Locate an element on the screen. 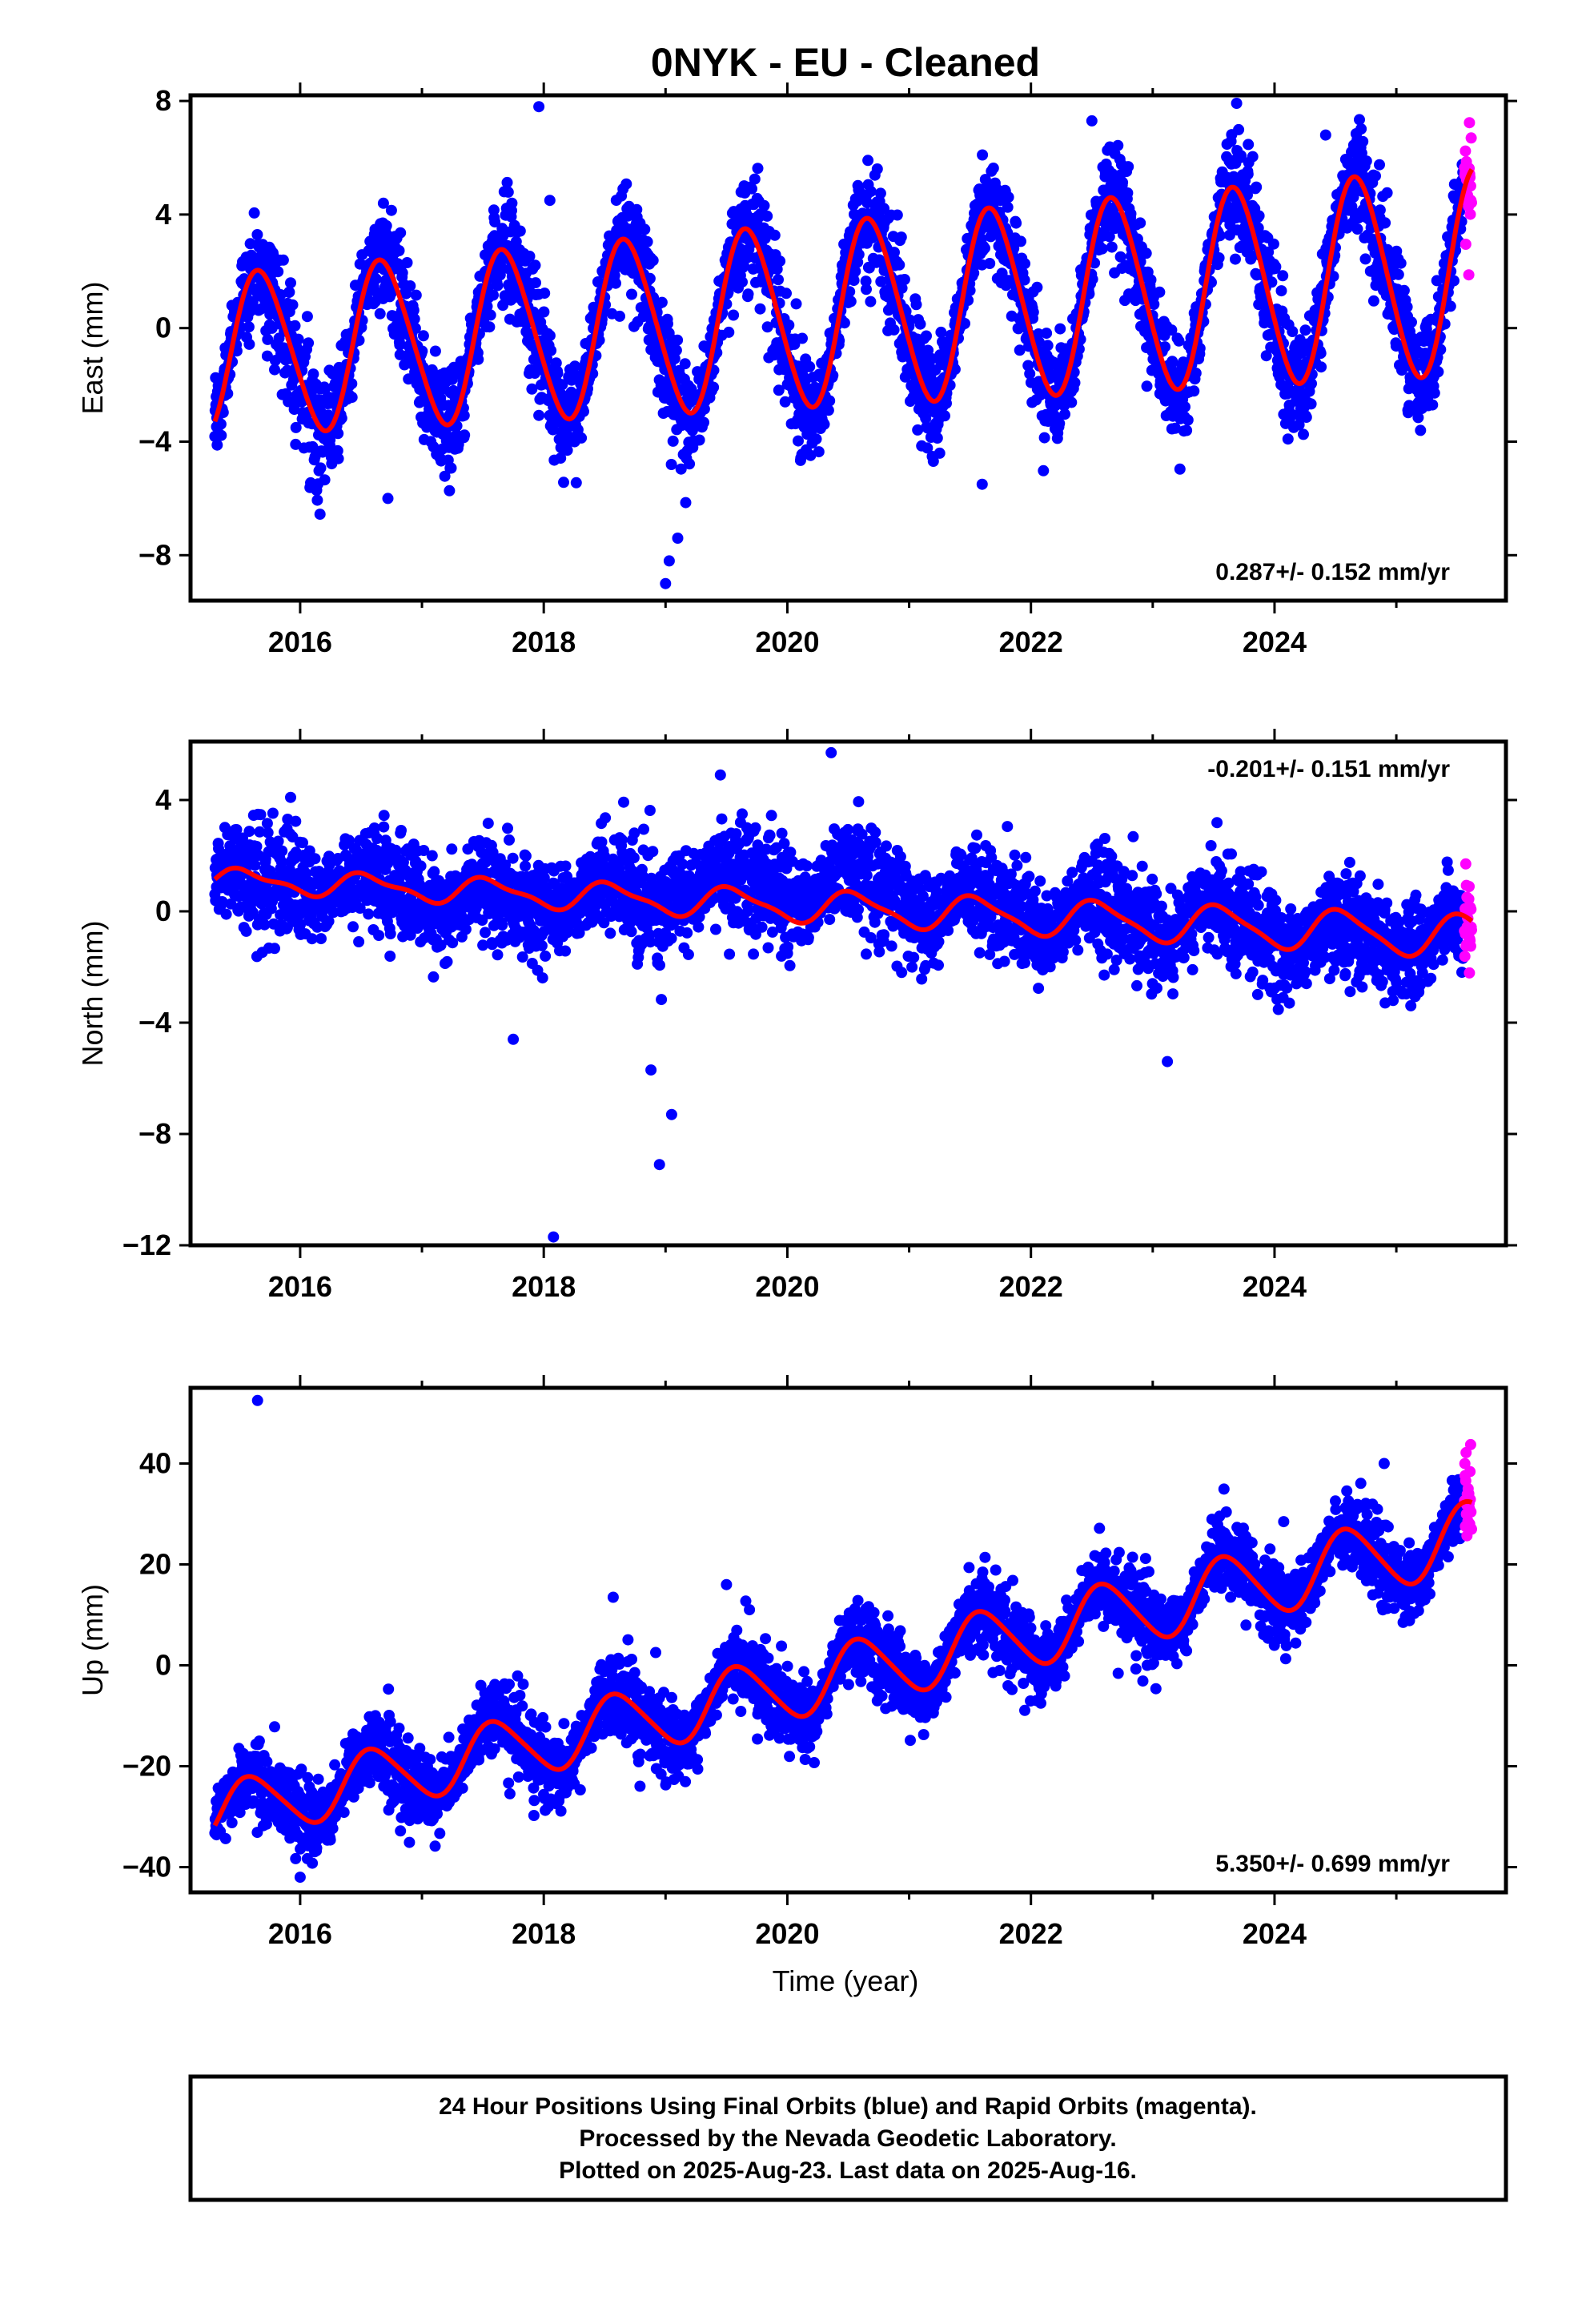  y-tick-label: 4 is located at coordinates (163, 215).